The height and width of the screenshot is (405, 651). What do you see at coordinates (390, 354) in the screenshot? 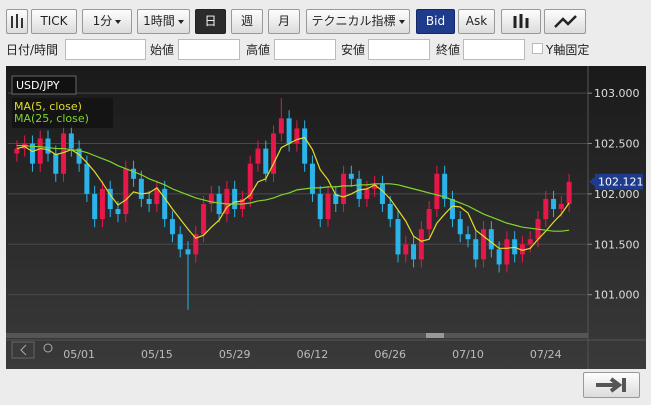
I see `x-tick-label: 06/26` at bounding box center [390, 354].